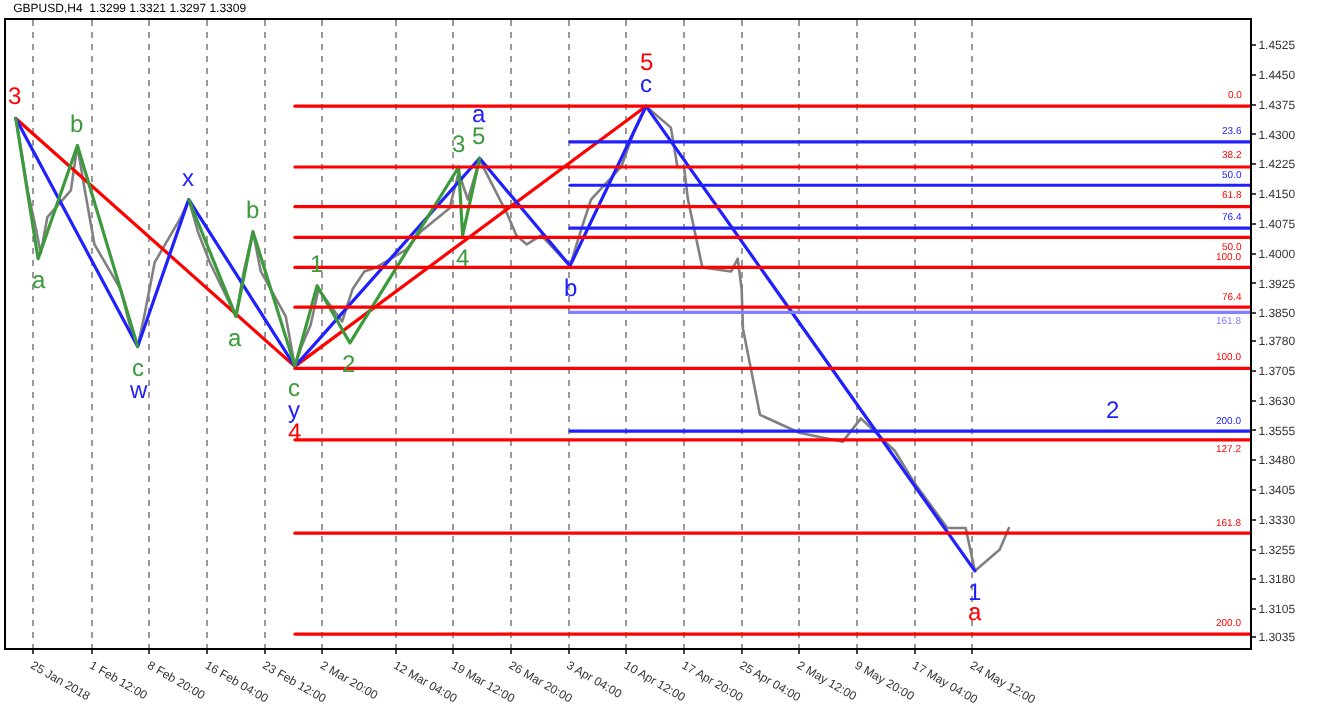 The width and height of the screenshot is (1330, 712). Describe the element at coordinates (463, 258) in the screenshot. I see `annotation: 4` at that location.